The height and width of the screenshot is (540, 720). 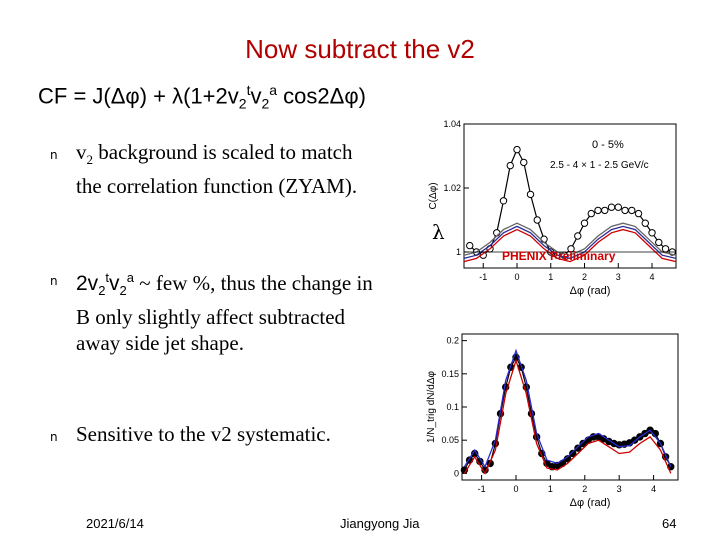 I want to click on footer-page-number: 64, so click(x=669, y=523).